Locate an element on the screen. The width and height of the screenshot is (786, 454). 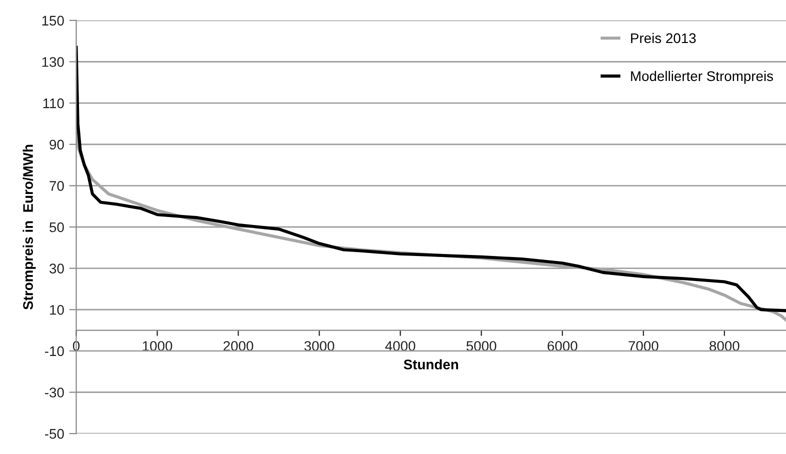
x-axis-title: Stunden is located at coordinates (431, 364).